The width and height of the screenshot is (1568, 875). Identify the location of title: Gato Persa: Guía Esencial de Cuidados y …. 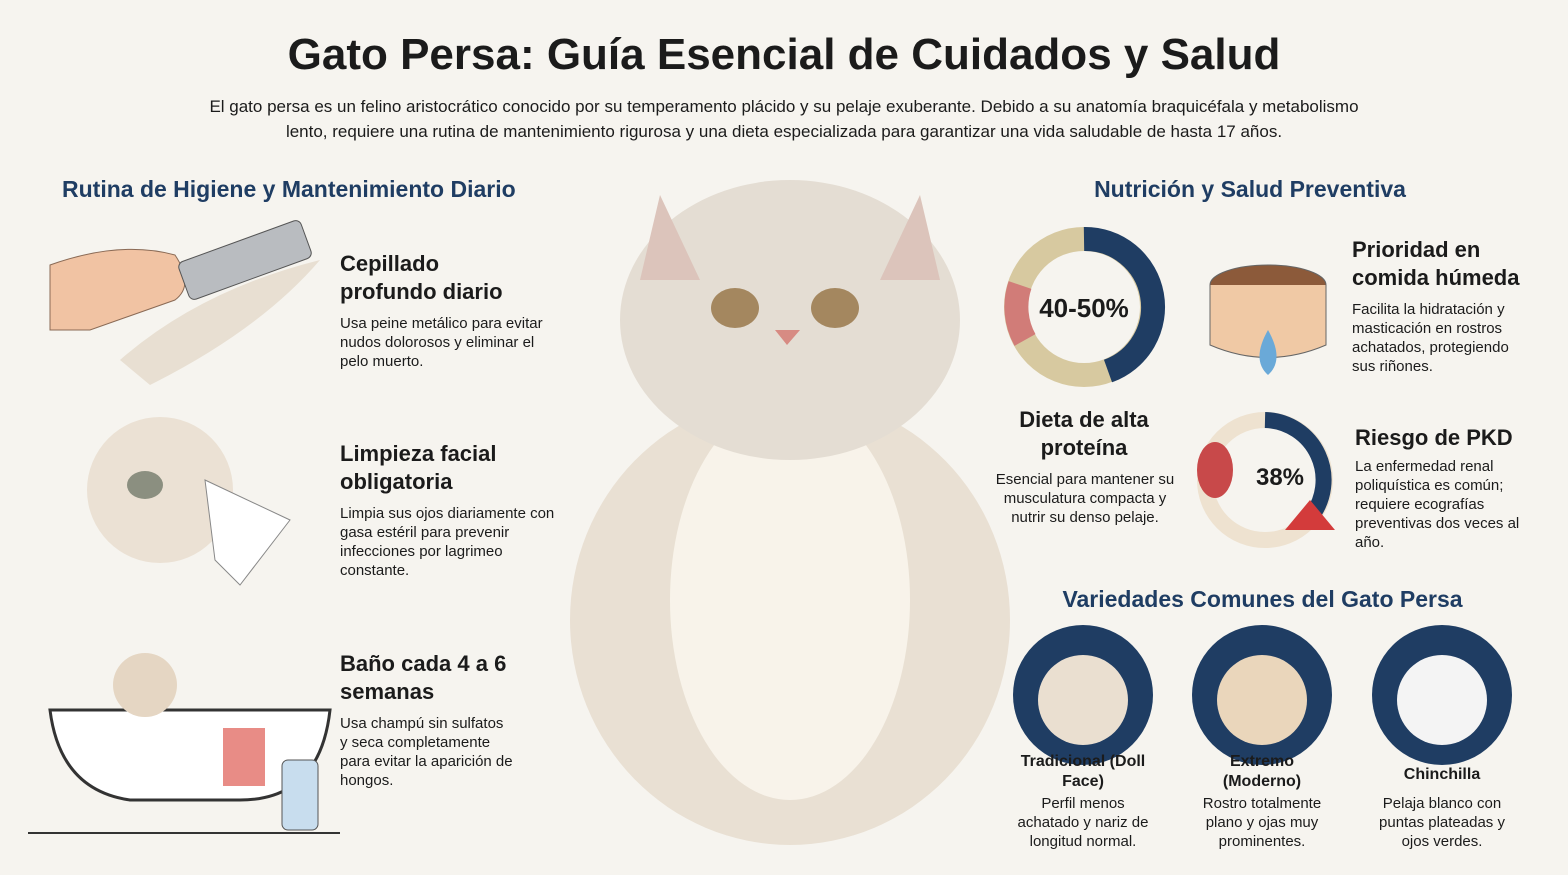
(784, 54).